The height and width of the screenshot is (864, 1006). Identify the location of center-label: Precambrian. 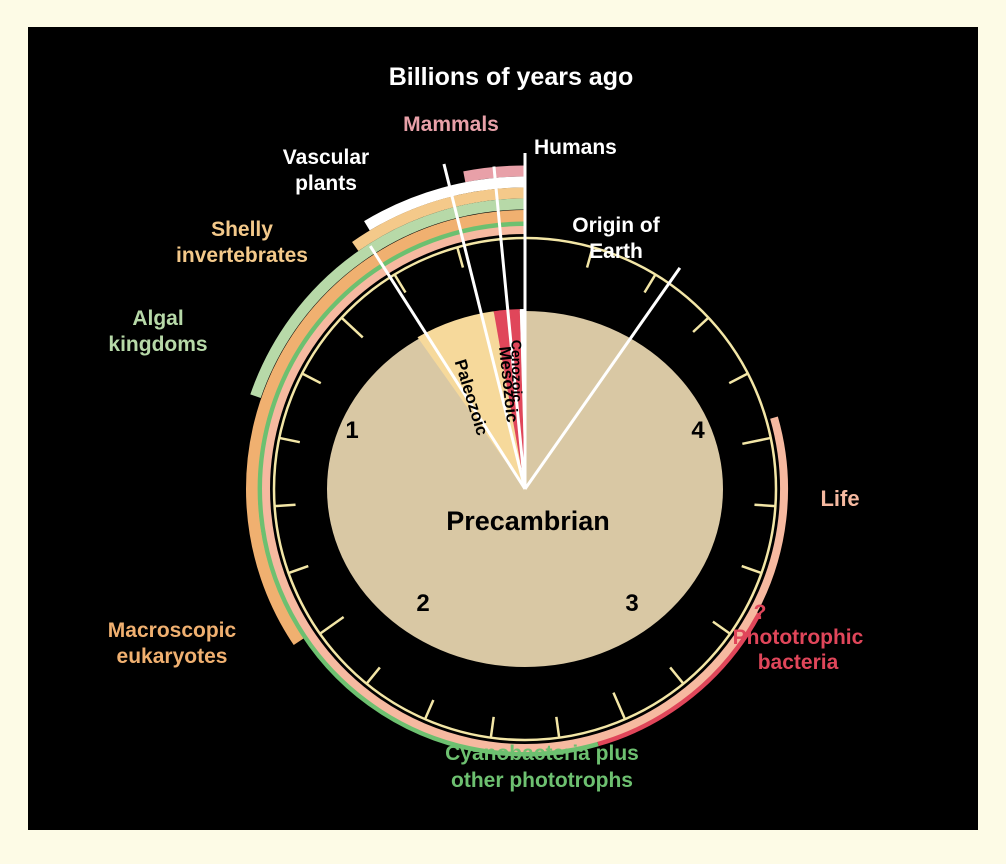
(528, 521).